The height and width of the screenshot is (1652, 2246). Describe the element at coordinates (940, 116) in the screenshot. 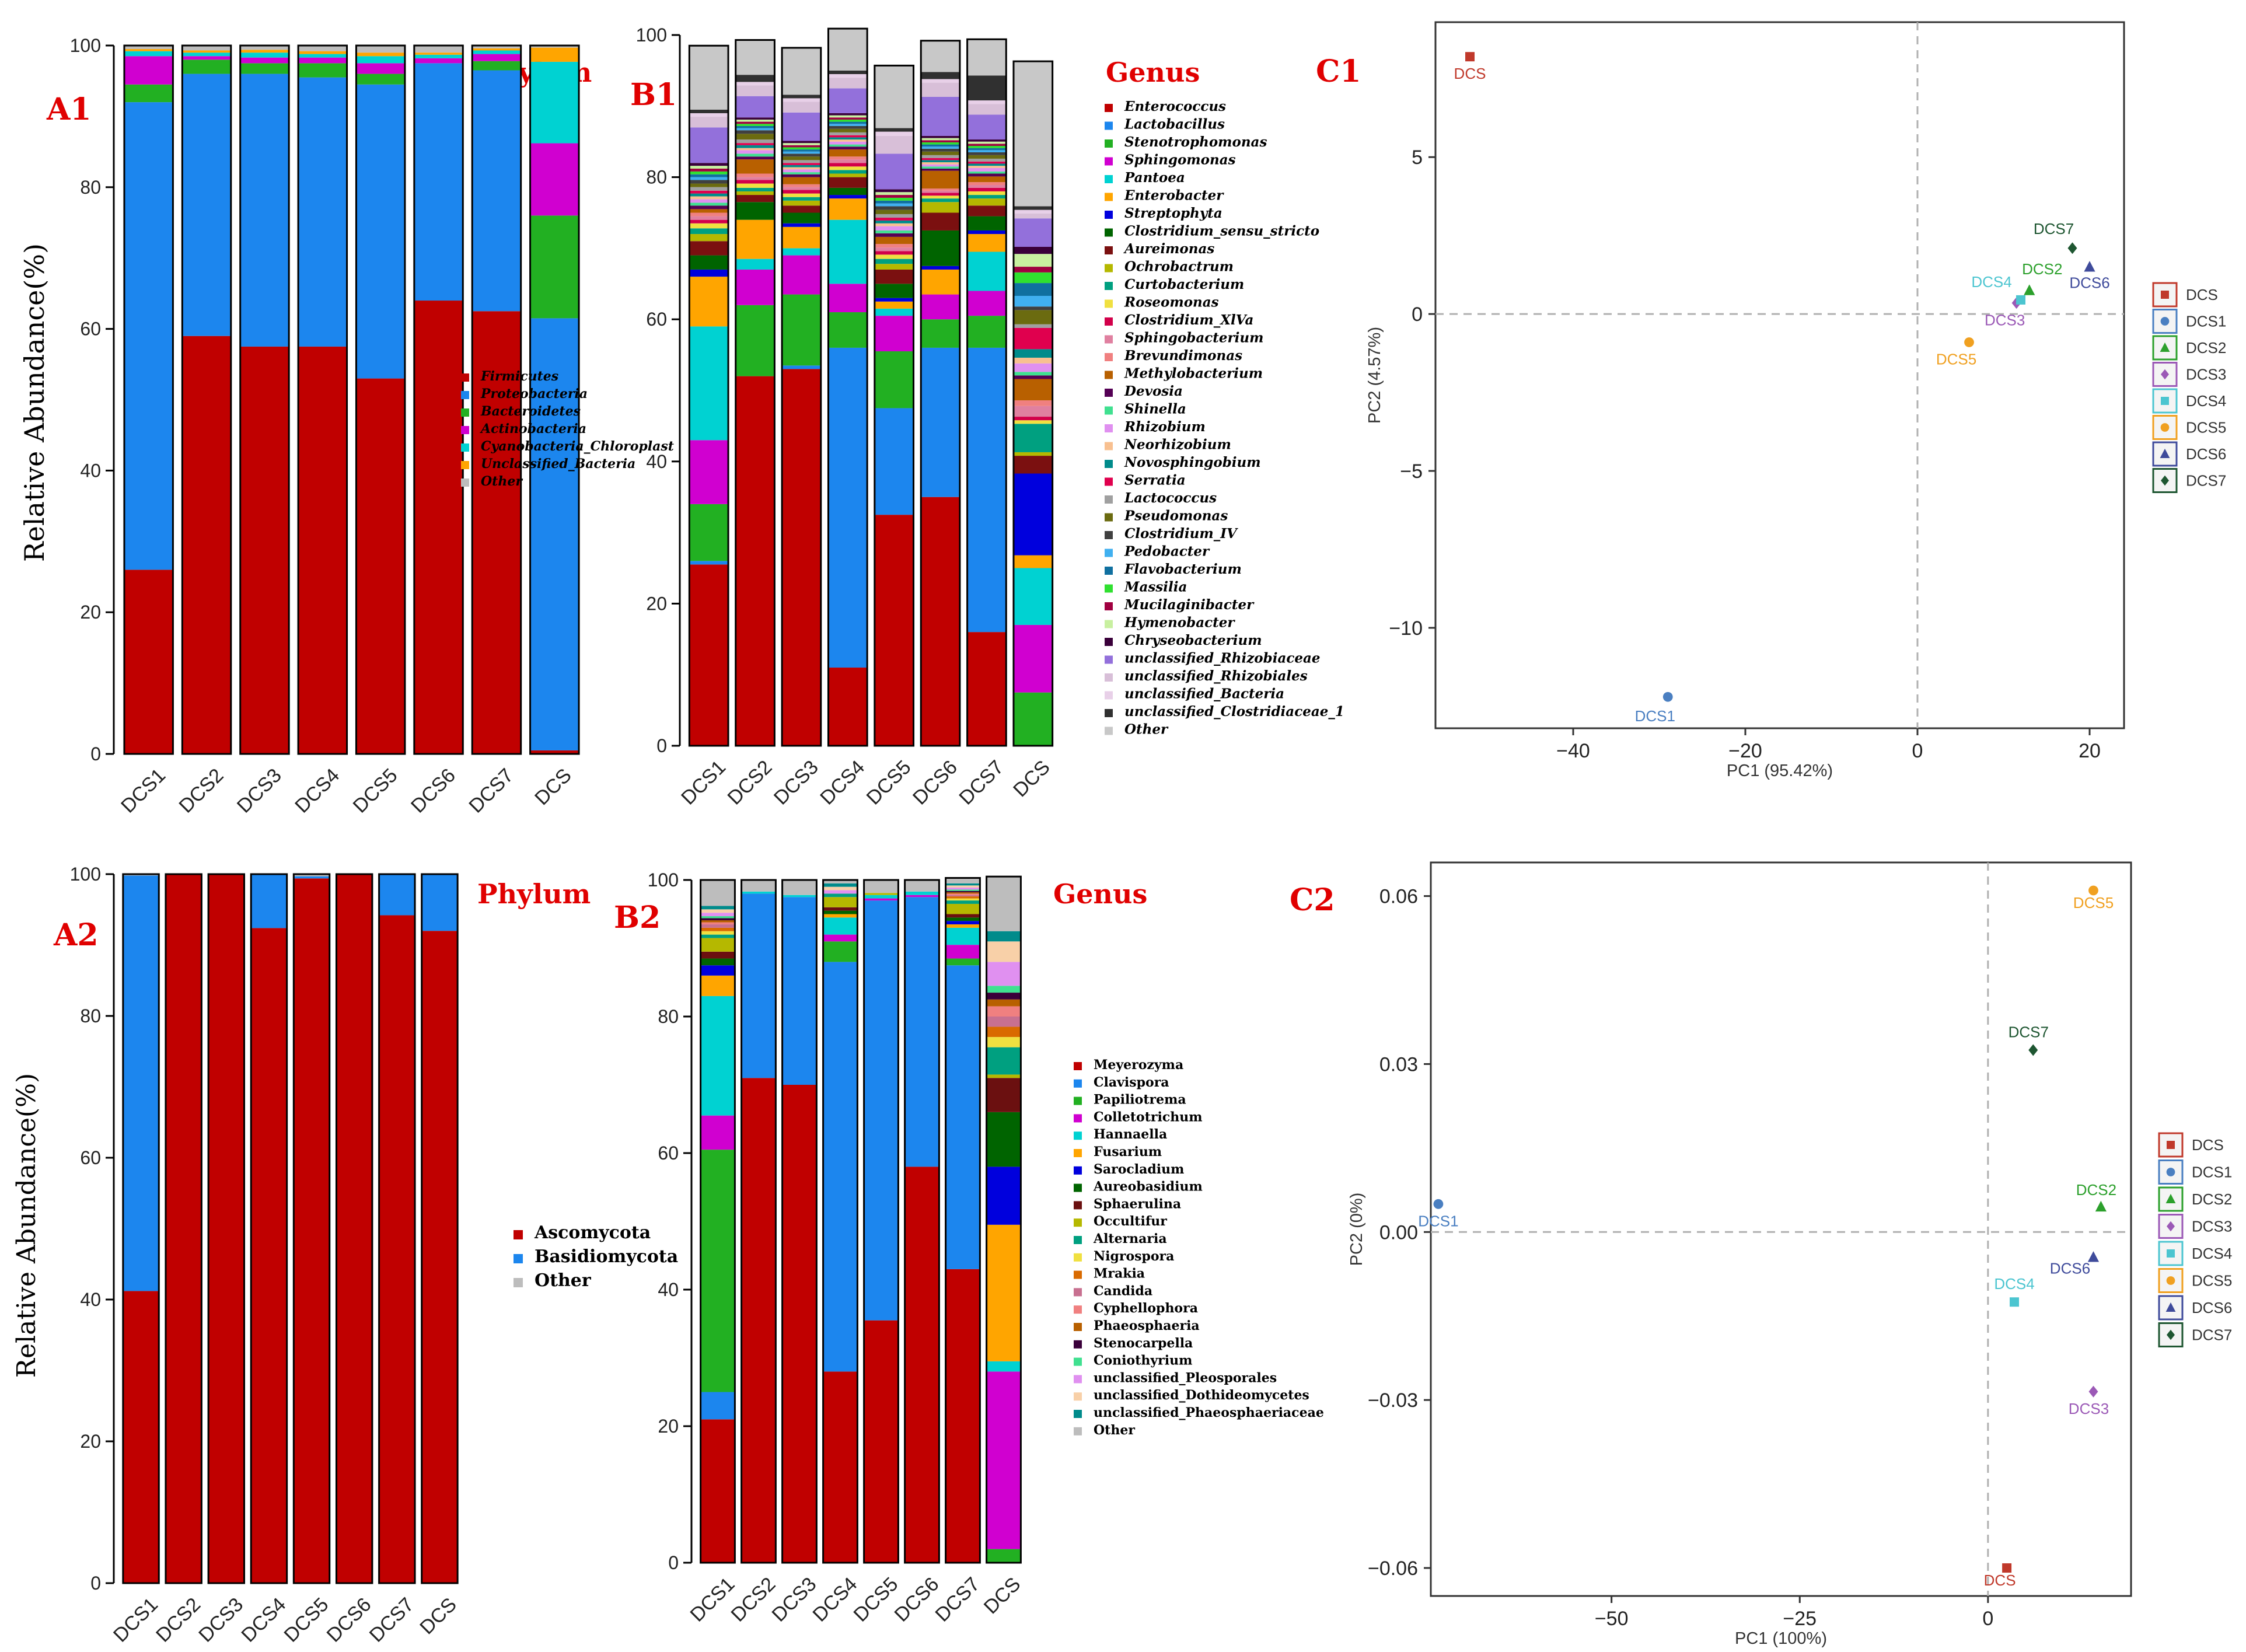

I see `bar-segment-unclassified_rhizobiaceae` at that location.